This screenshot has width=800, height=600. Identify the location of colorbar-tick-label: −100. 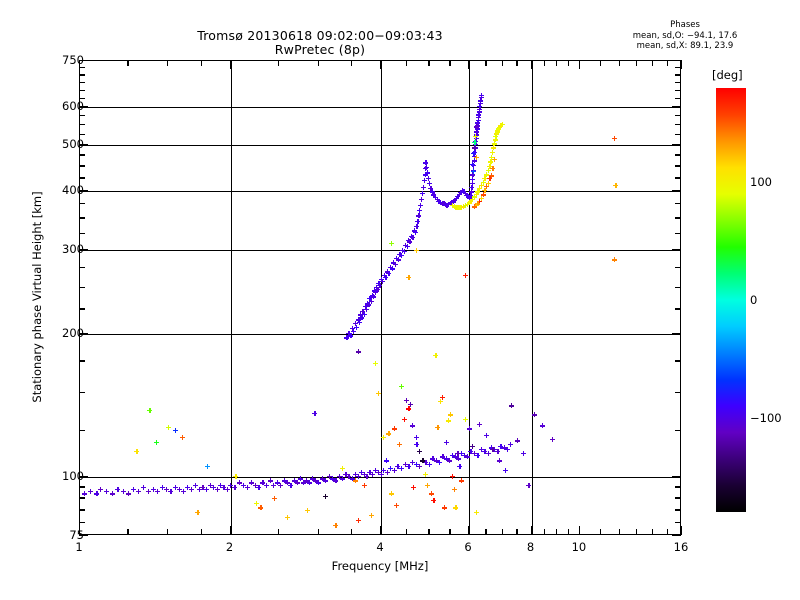
(766, 417).